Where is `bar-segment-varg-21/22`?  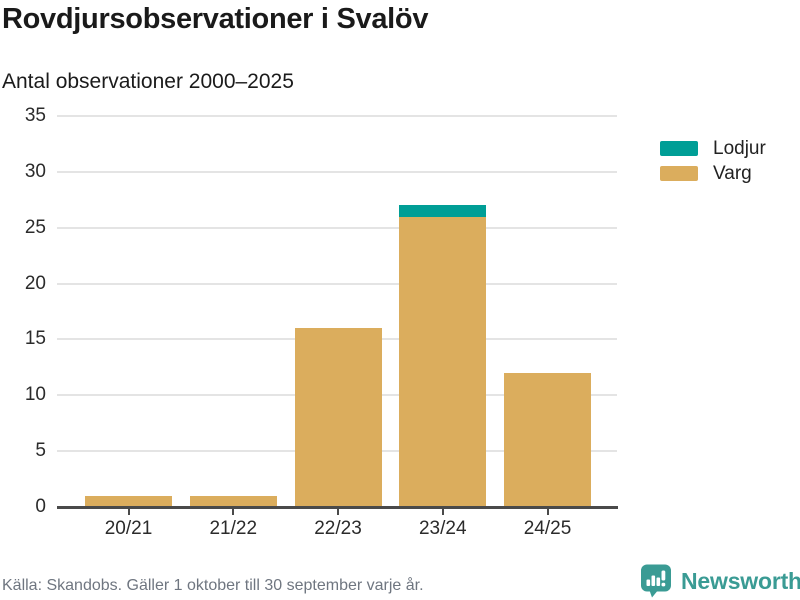 bar-segment-varg-21/22 is located at coordinates (233, 501).